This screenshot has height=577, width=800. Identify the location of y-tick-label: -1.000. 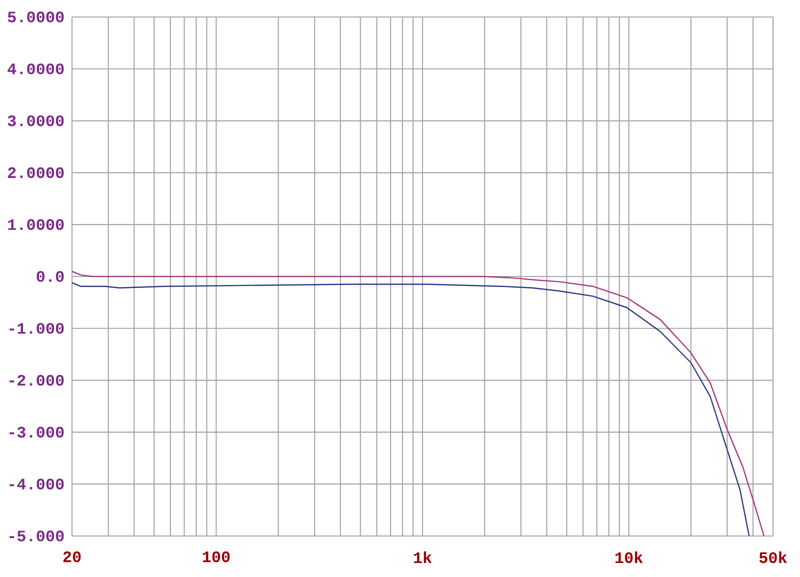
(37, 328).